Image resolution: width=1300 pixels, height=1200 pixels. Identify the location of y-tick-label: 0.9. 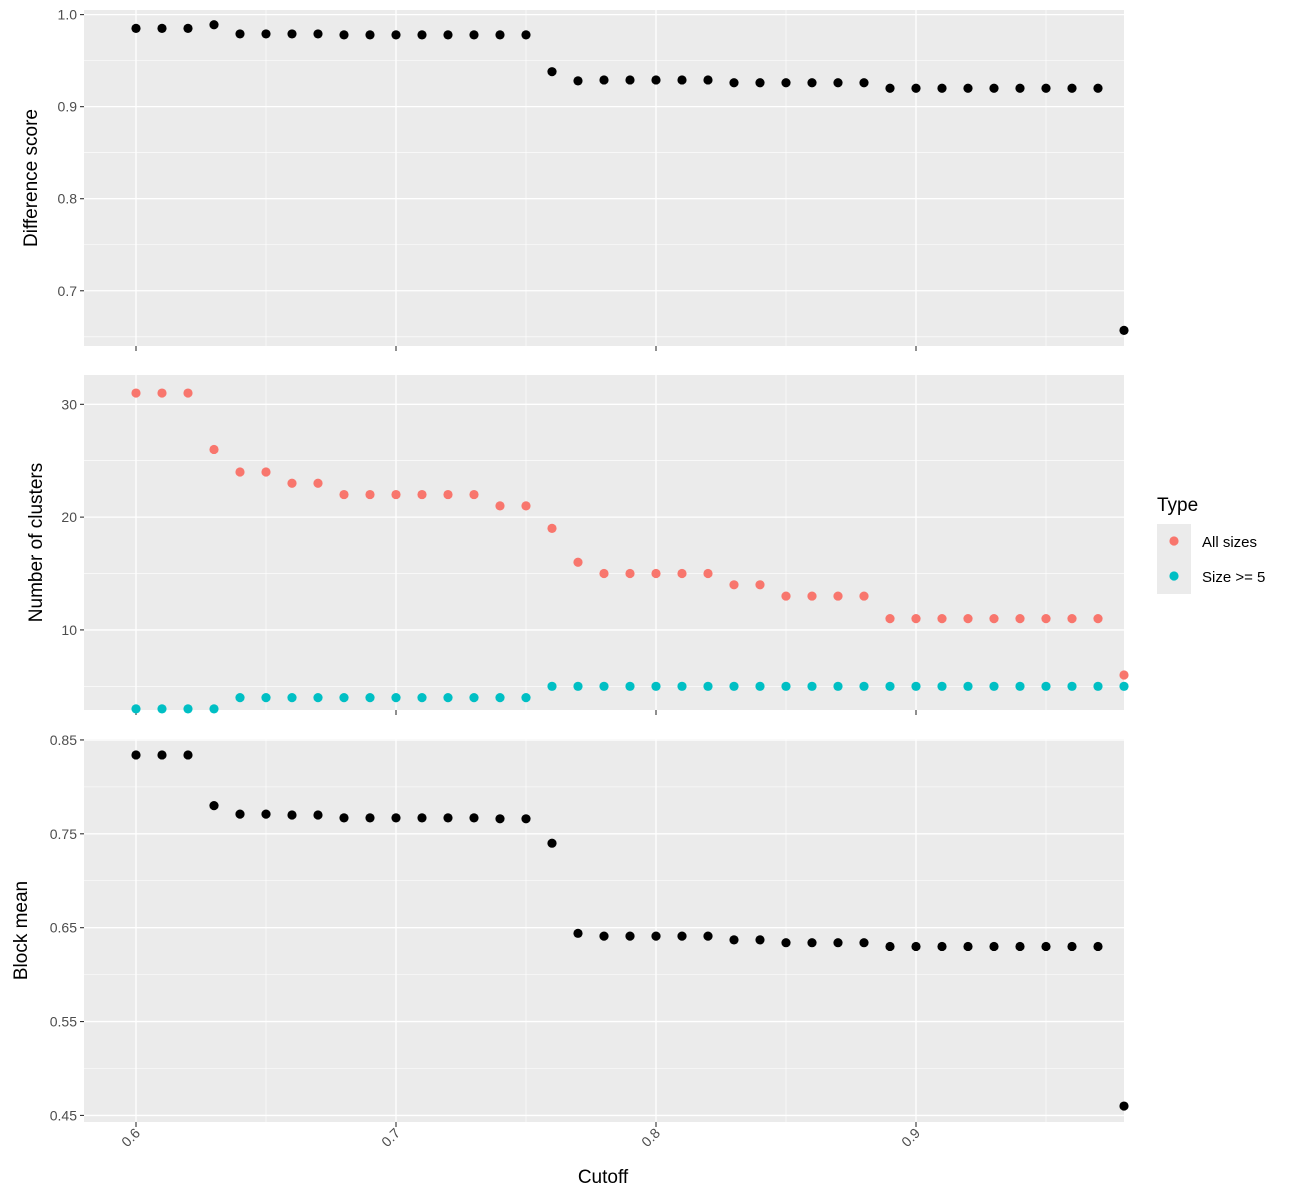
(68, 107).